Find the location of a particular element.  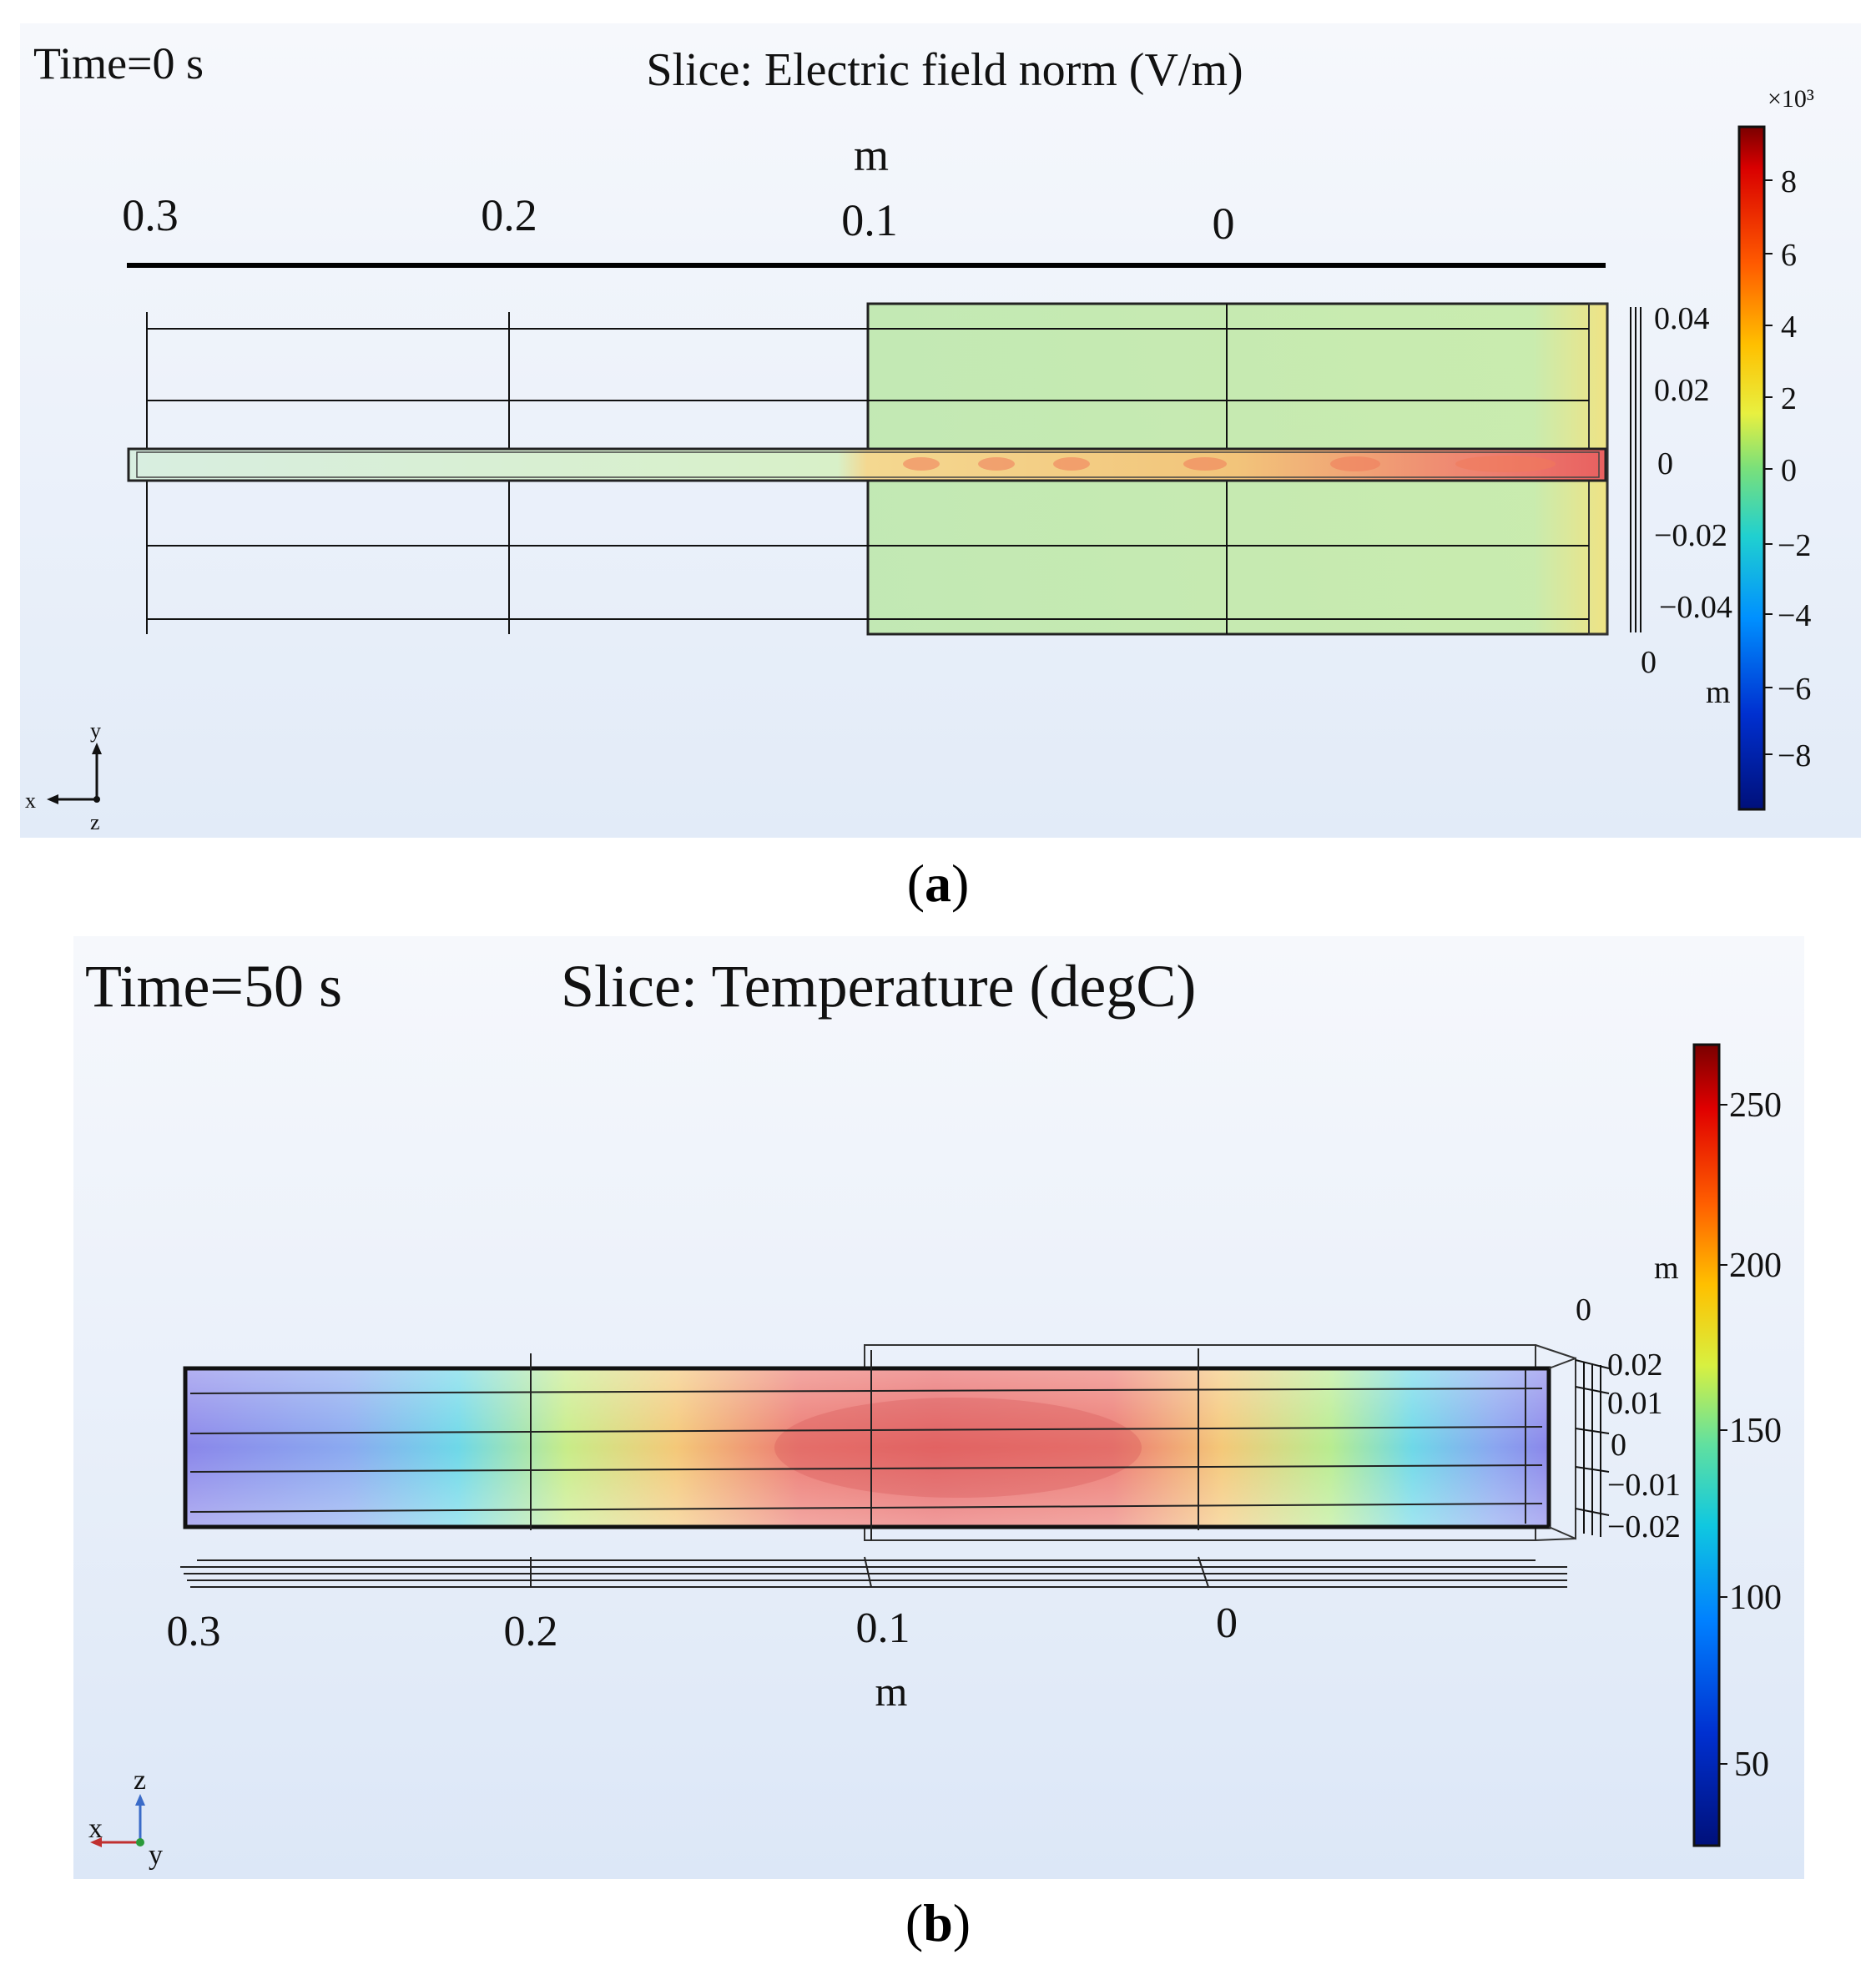

colorbar-tick-label: −2 is located at coordinates (1795, 545).